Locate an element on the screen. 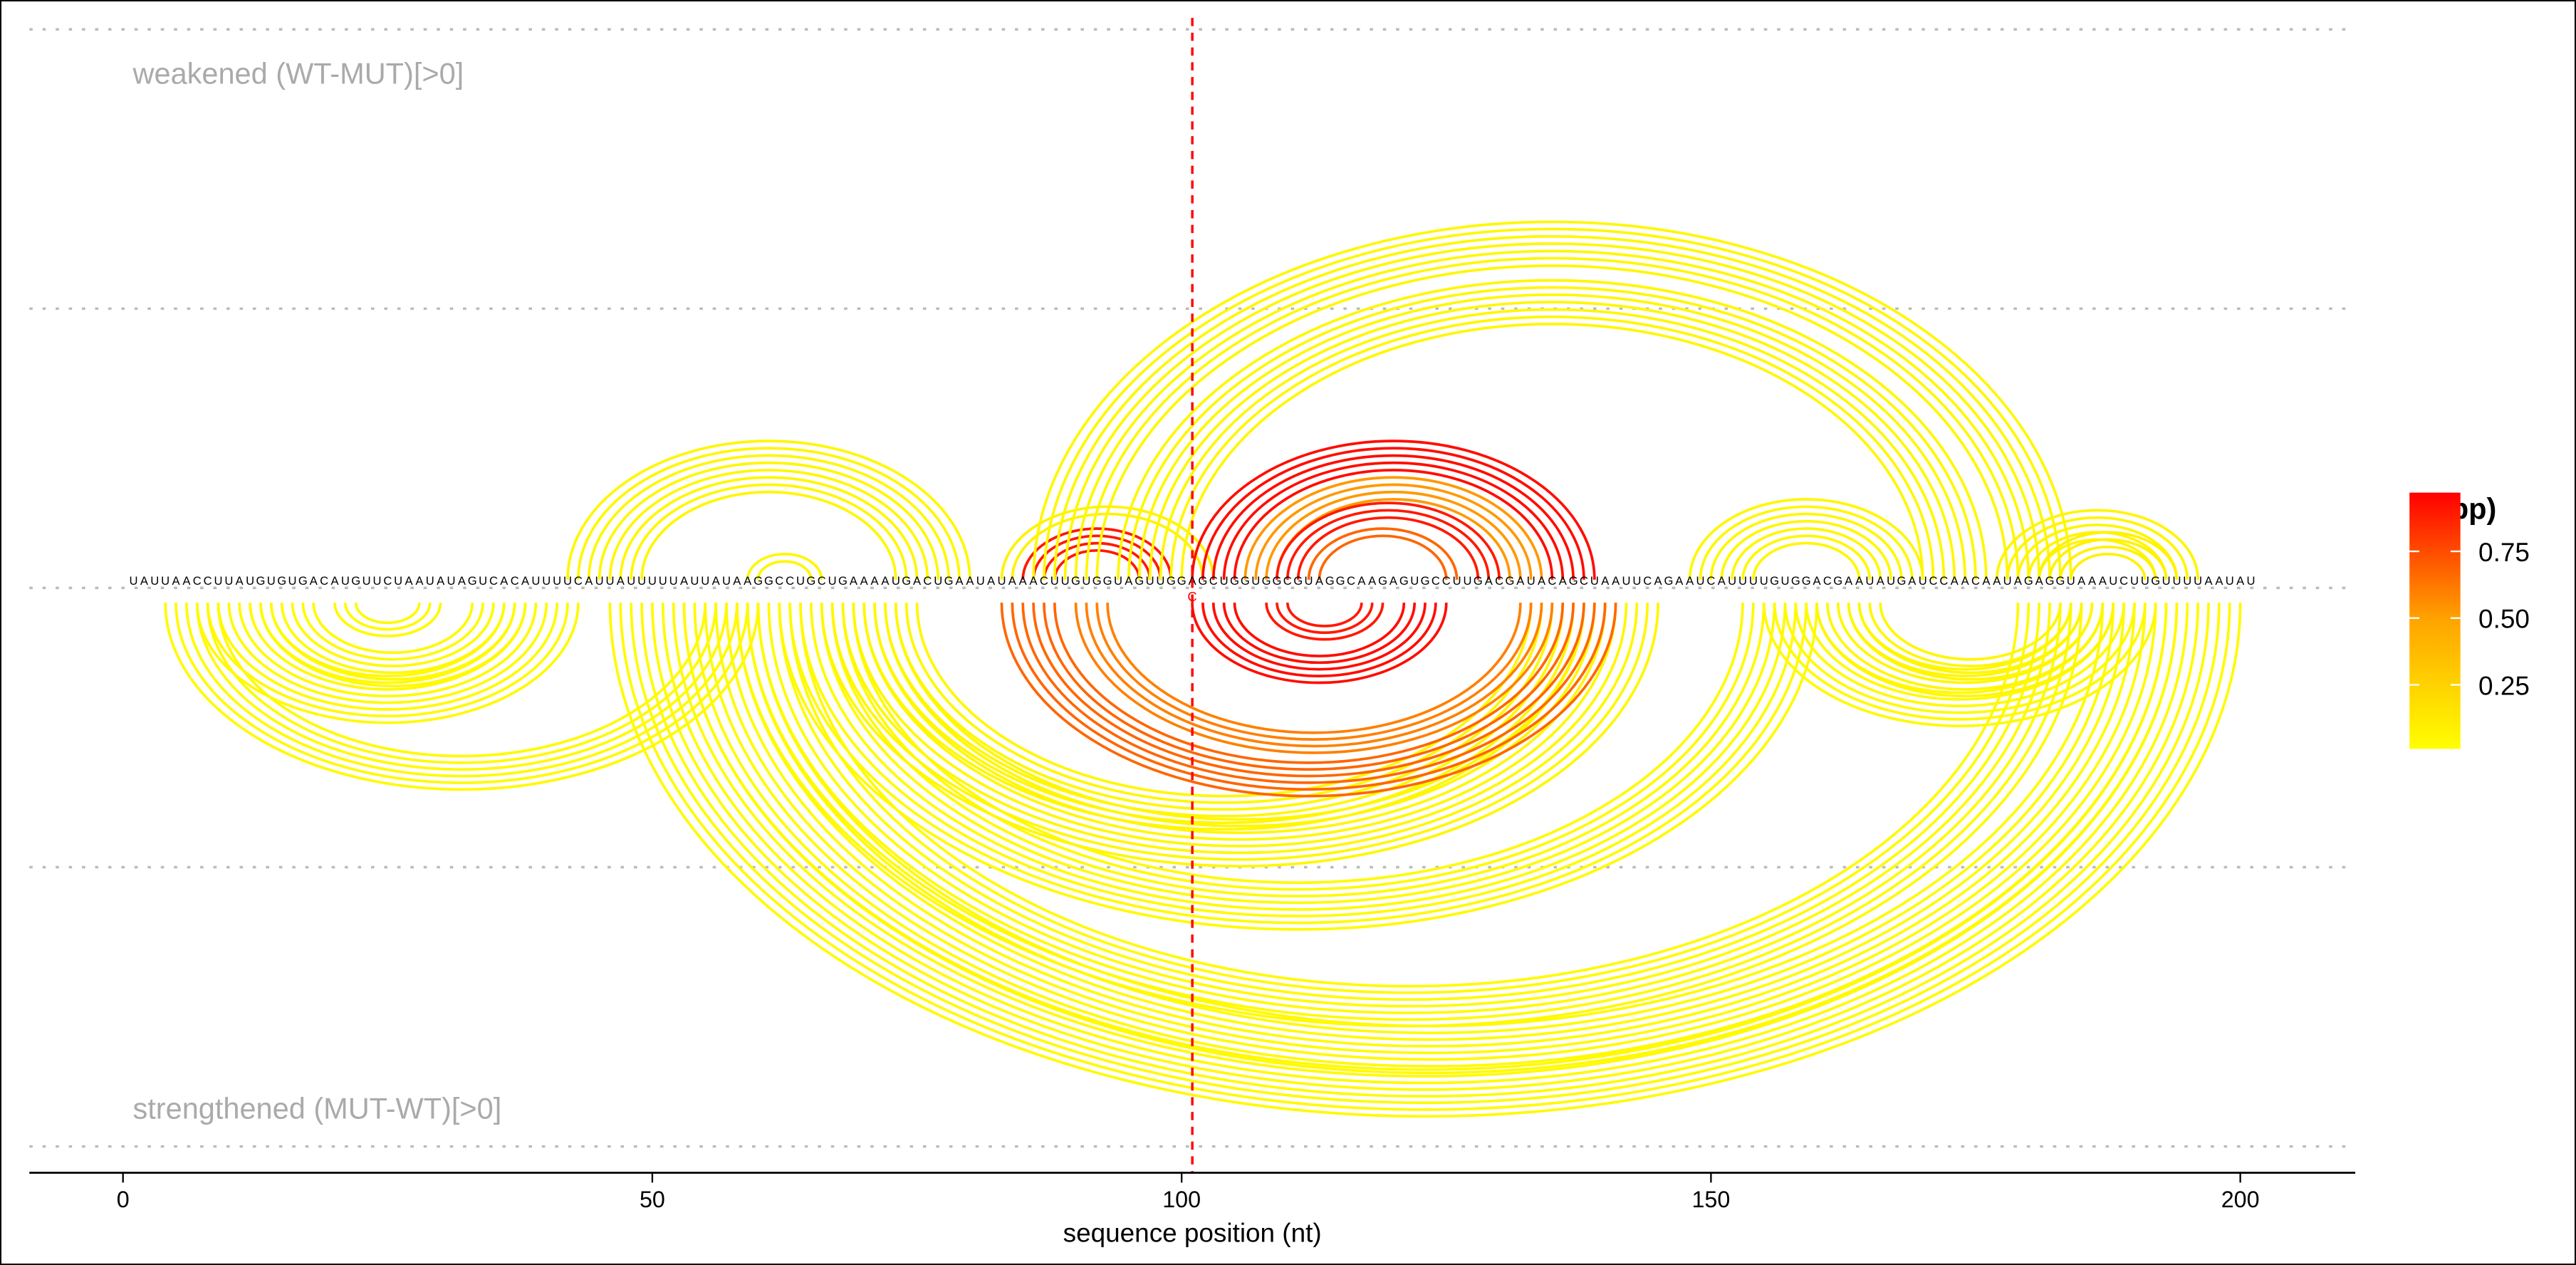  x-tick-label: 50 is located at coordinates (652, 1199).